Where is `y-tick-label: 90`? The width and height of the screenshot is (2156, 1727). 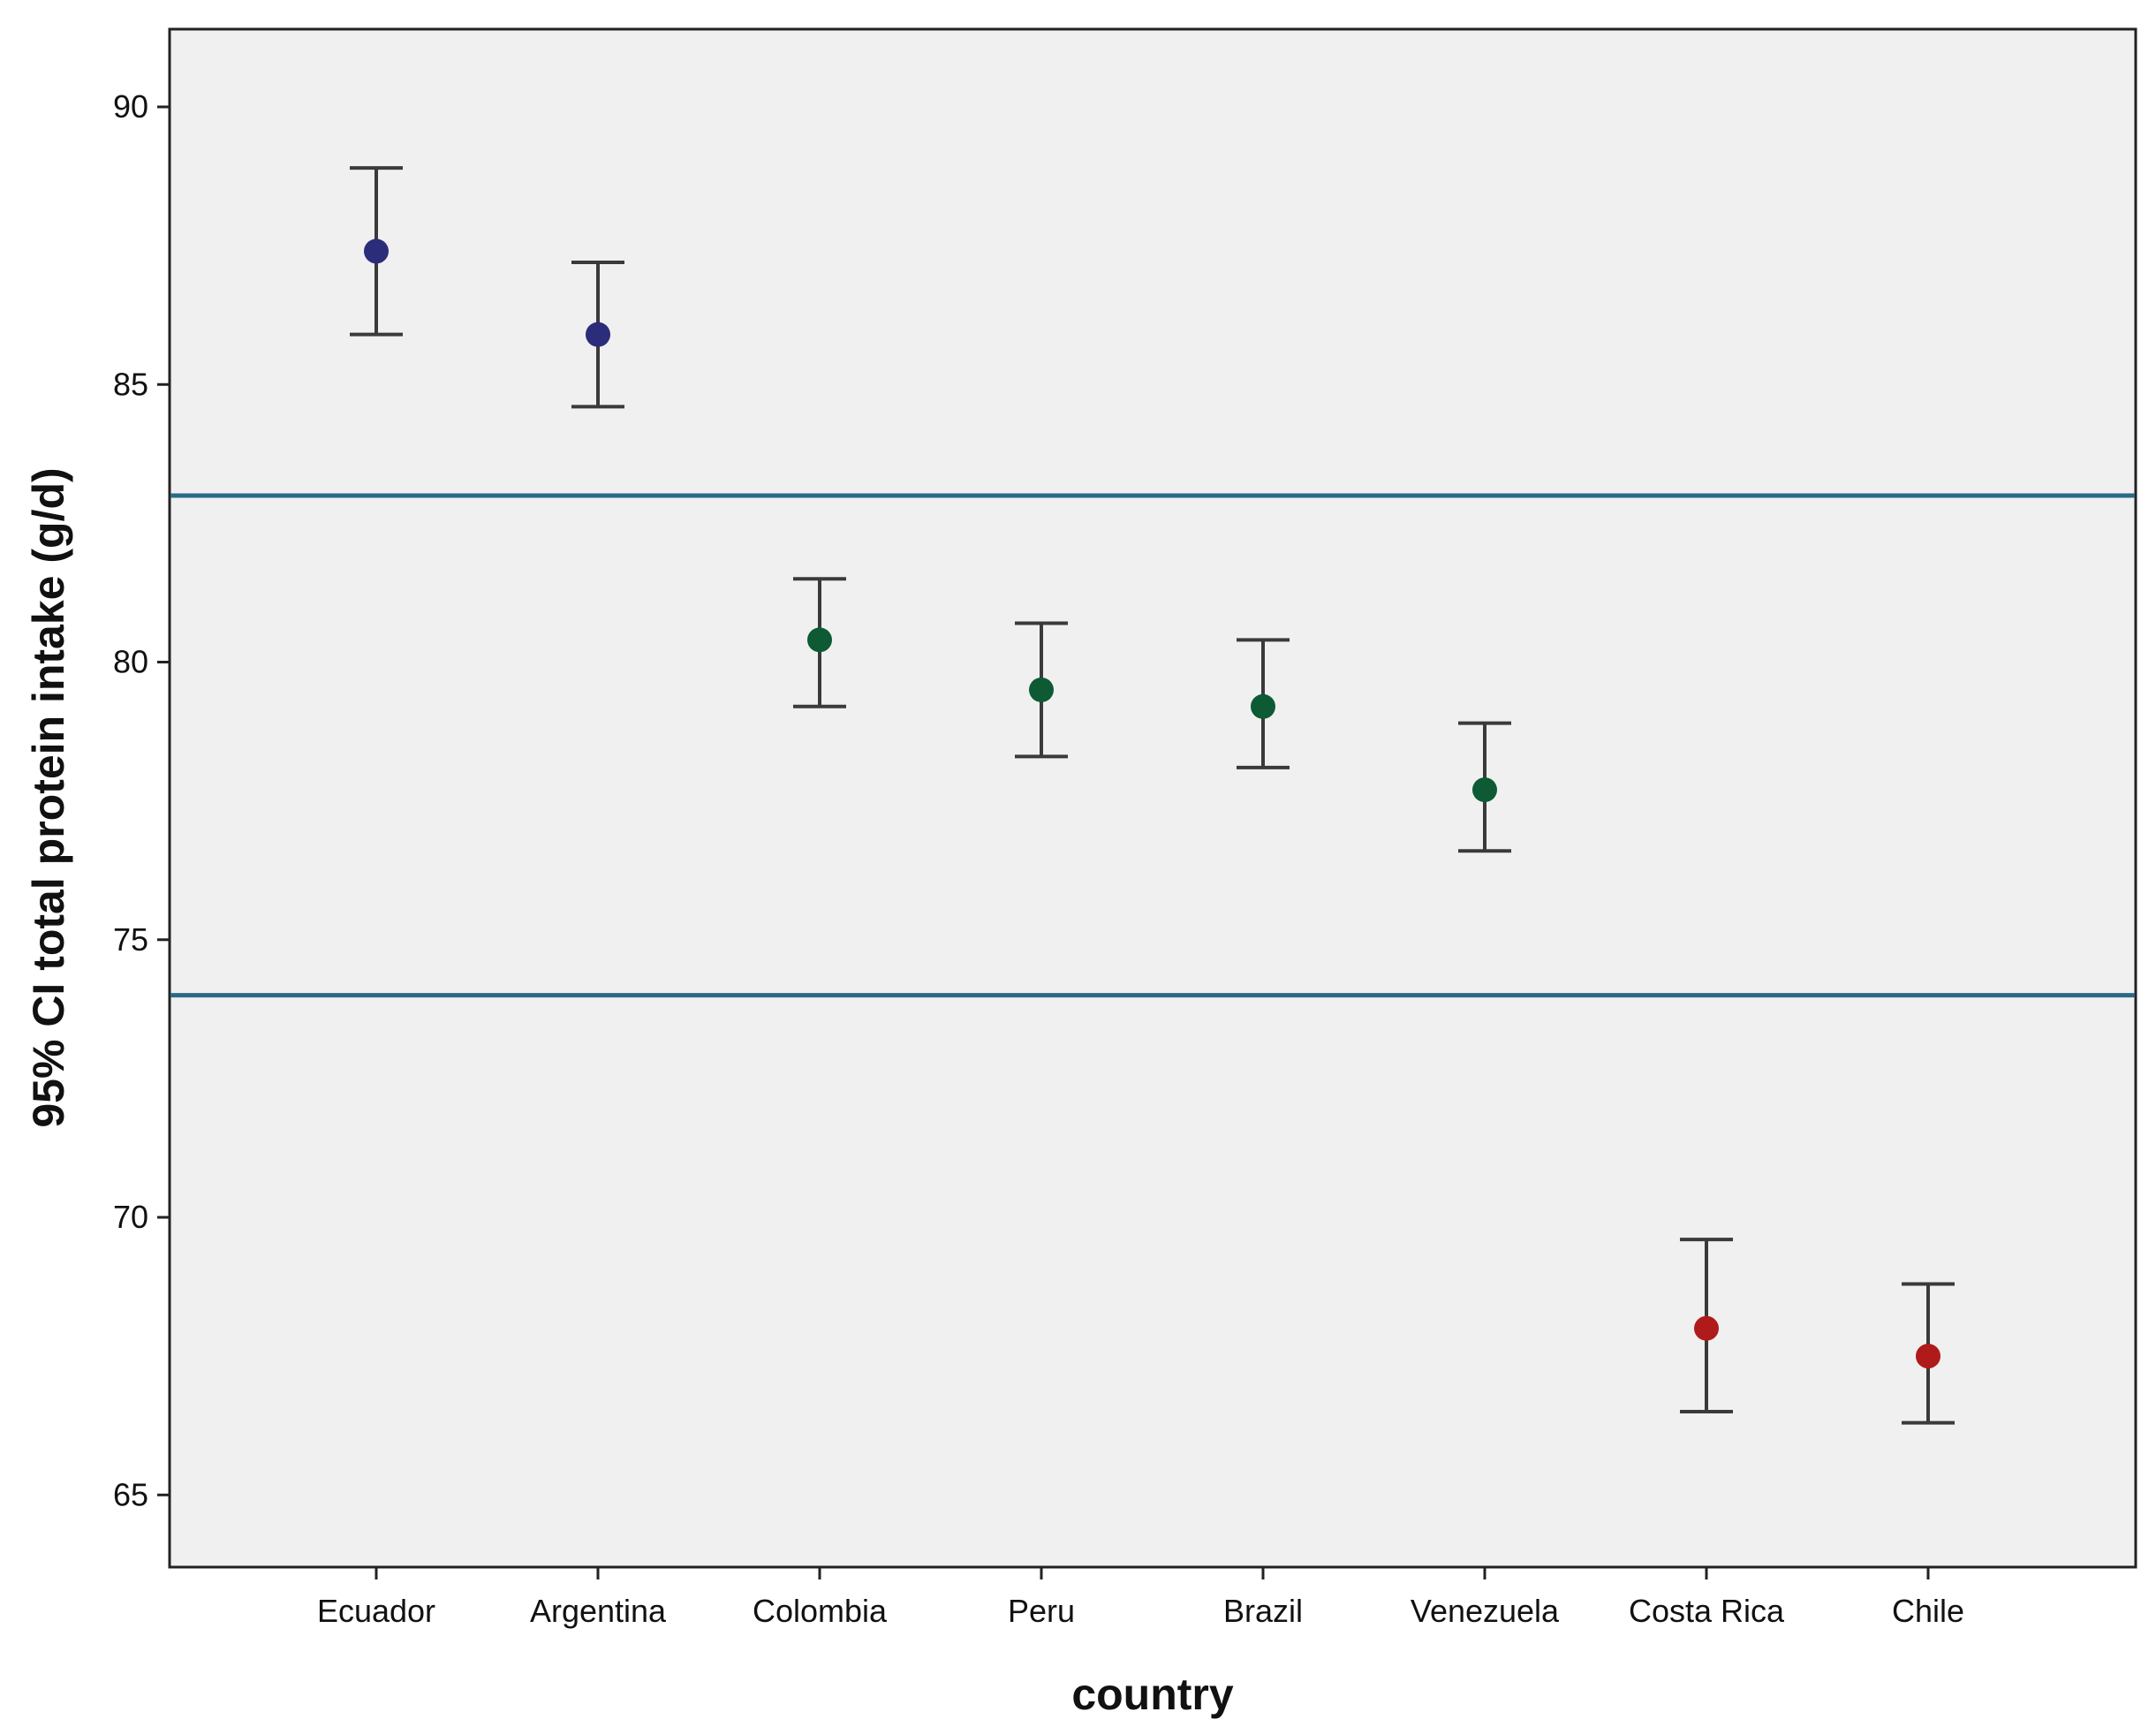 y-tick-label: 90 is located at coordinates (130, 106).